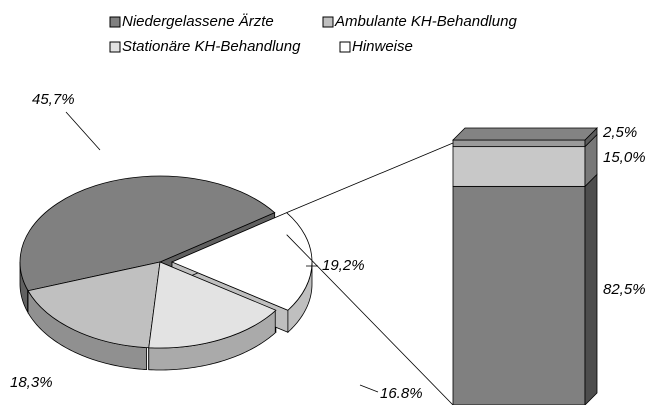  Describe the element at coordinates (619, 132) in the screenshot. I see `data-label: 2,5%` at that location.